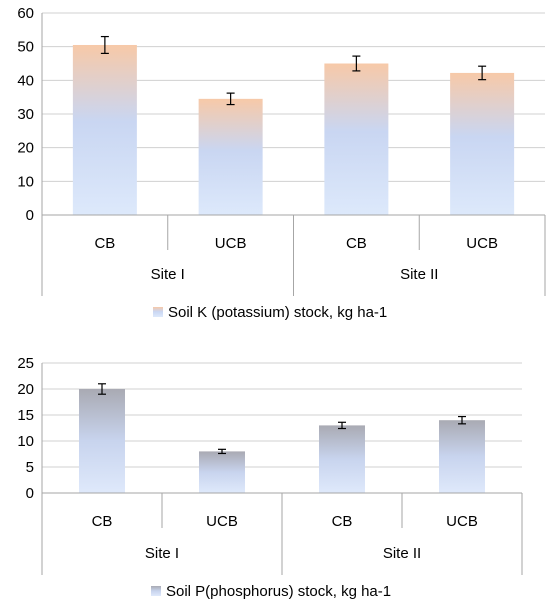 This screenshot has height=606, width=550. Describe the element at coordinates (25, 428) in the screenshot. I see `phosphorus-y-axis: 0 5 10 15 20 25` at that location.